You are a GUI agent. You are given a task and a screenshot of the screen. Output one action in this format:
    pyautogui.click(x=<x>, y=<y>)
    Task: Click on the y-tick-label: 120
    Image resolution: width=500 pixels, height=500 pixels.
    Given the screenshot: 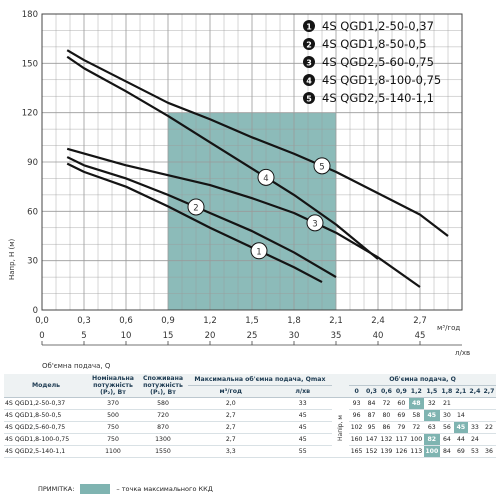 What is the action you would take?
    pyautogui.click(x=30, y=114)
    